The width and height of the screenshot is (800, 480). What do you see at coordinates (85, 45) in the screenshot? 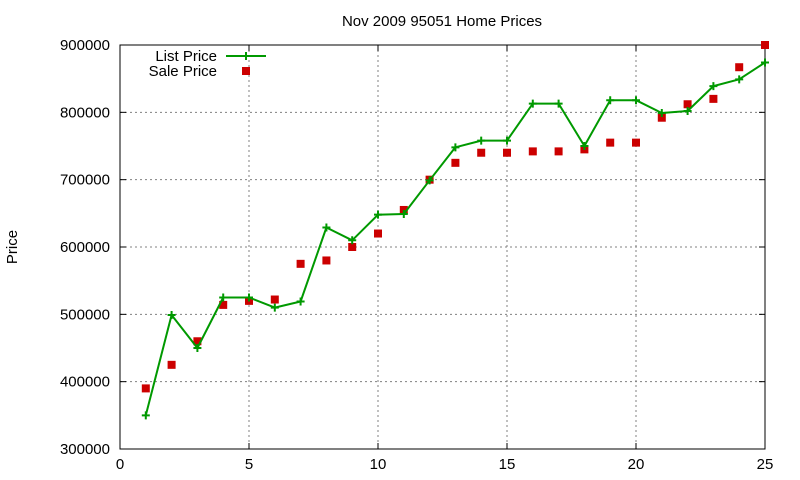
I see `y-tick-label: 900000` at bounding box center [85, 45].